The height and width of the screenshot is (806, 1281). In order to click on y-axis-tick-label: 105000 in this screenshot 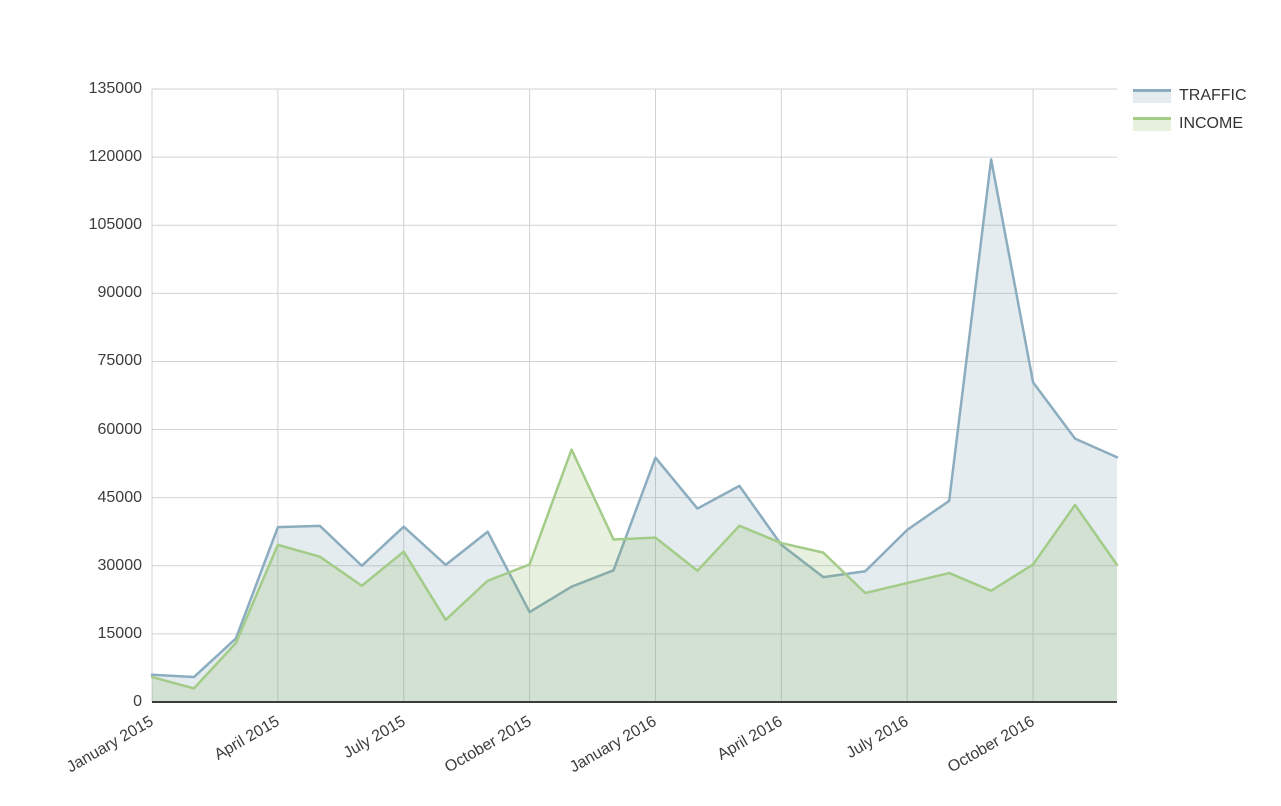, I will do `click(115, 225)`.